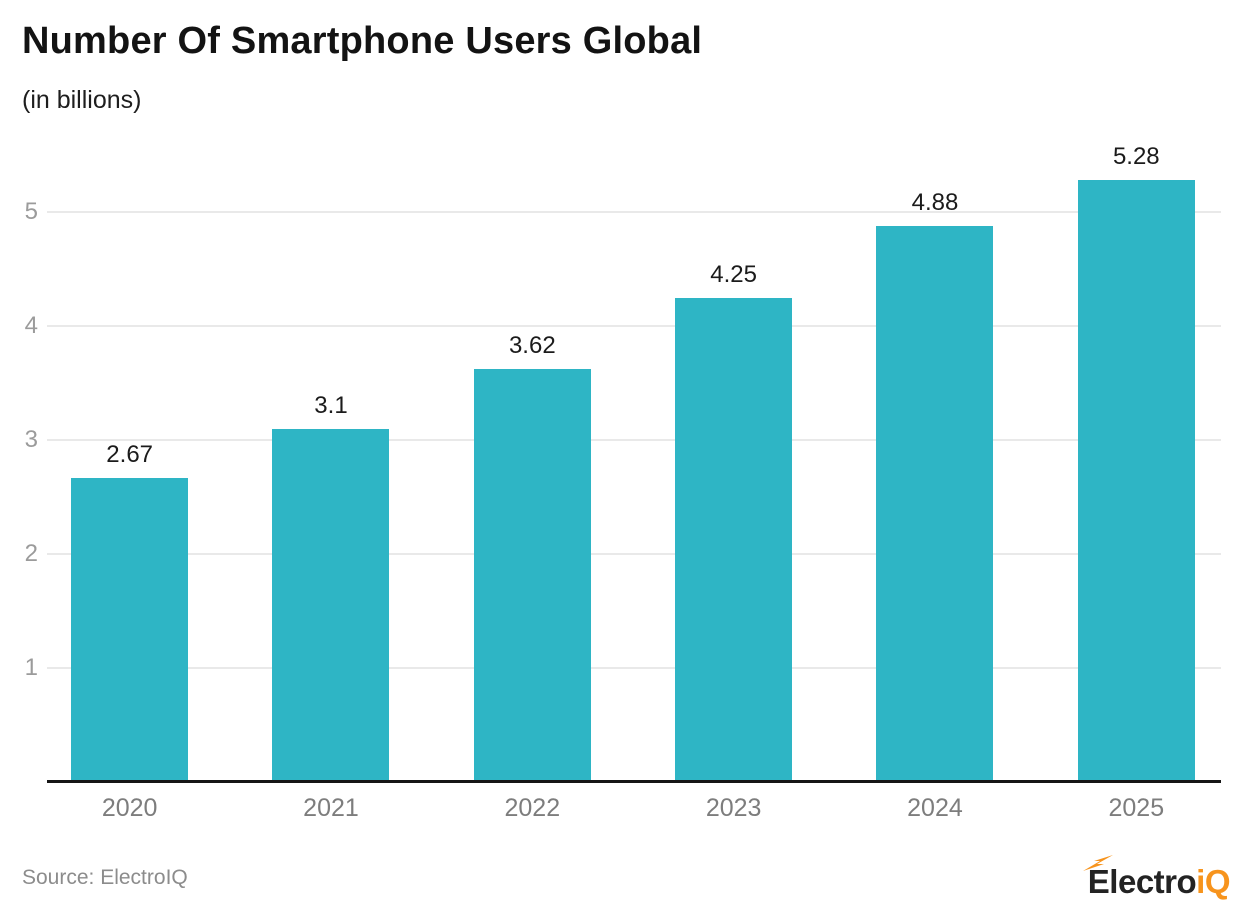  Describe the element at coordinates (31, 325) in the screenshot. I see `y-axis-tick-label: 4` at that location.